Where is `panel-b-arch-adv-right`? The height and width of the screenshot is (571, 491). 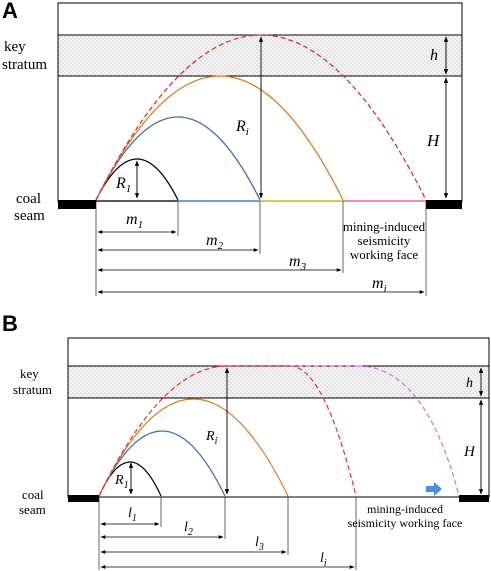 panel-b-arch-adv-right is located at coordinates (408, 431).